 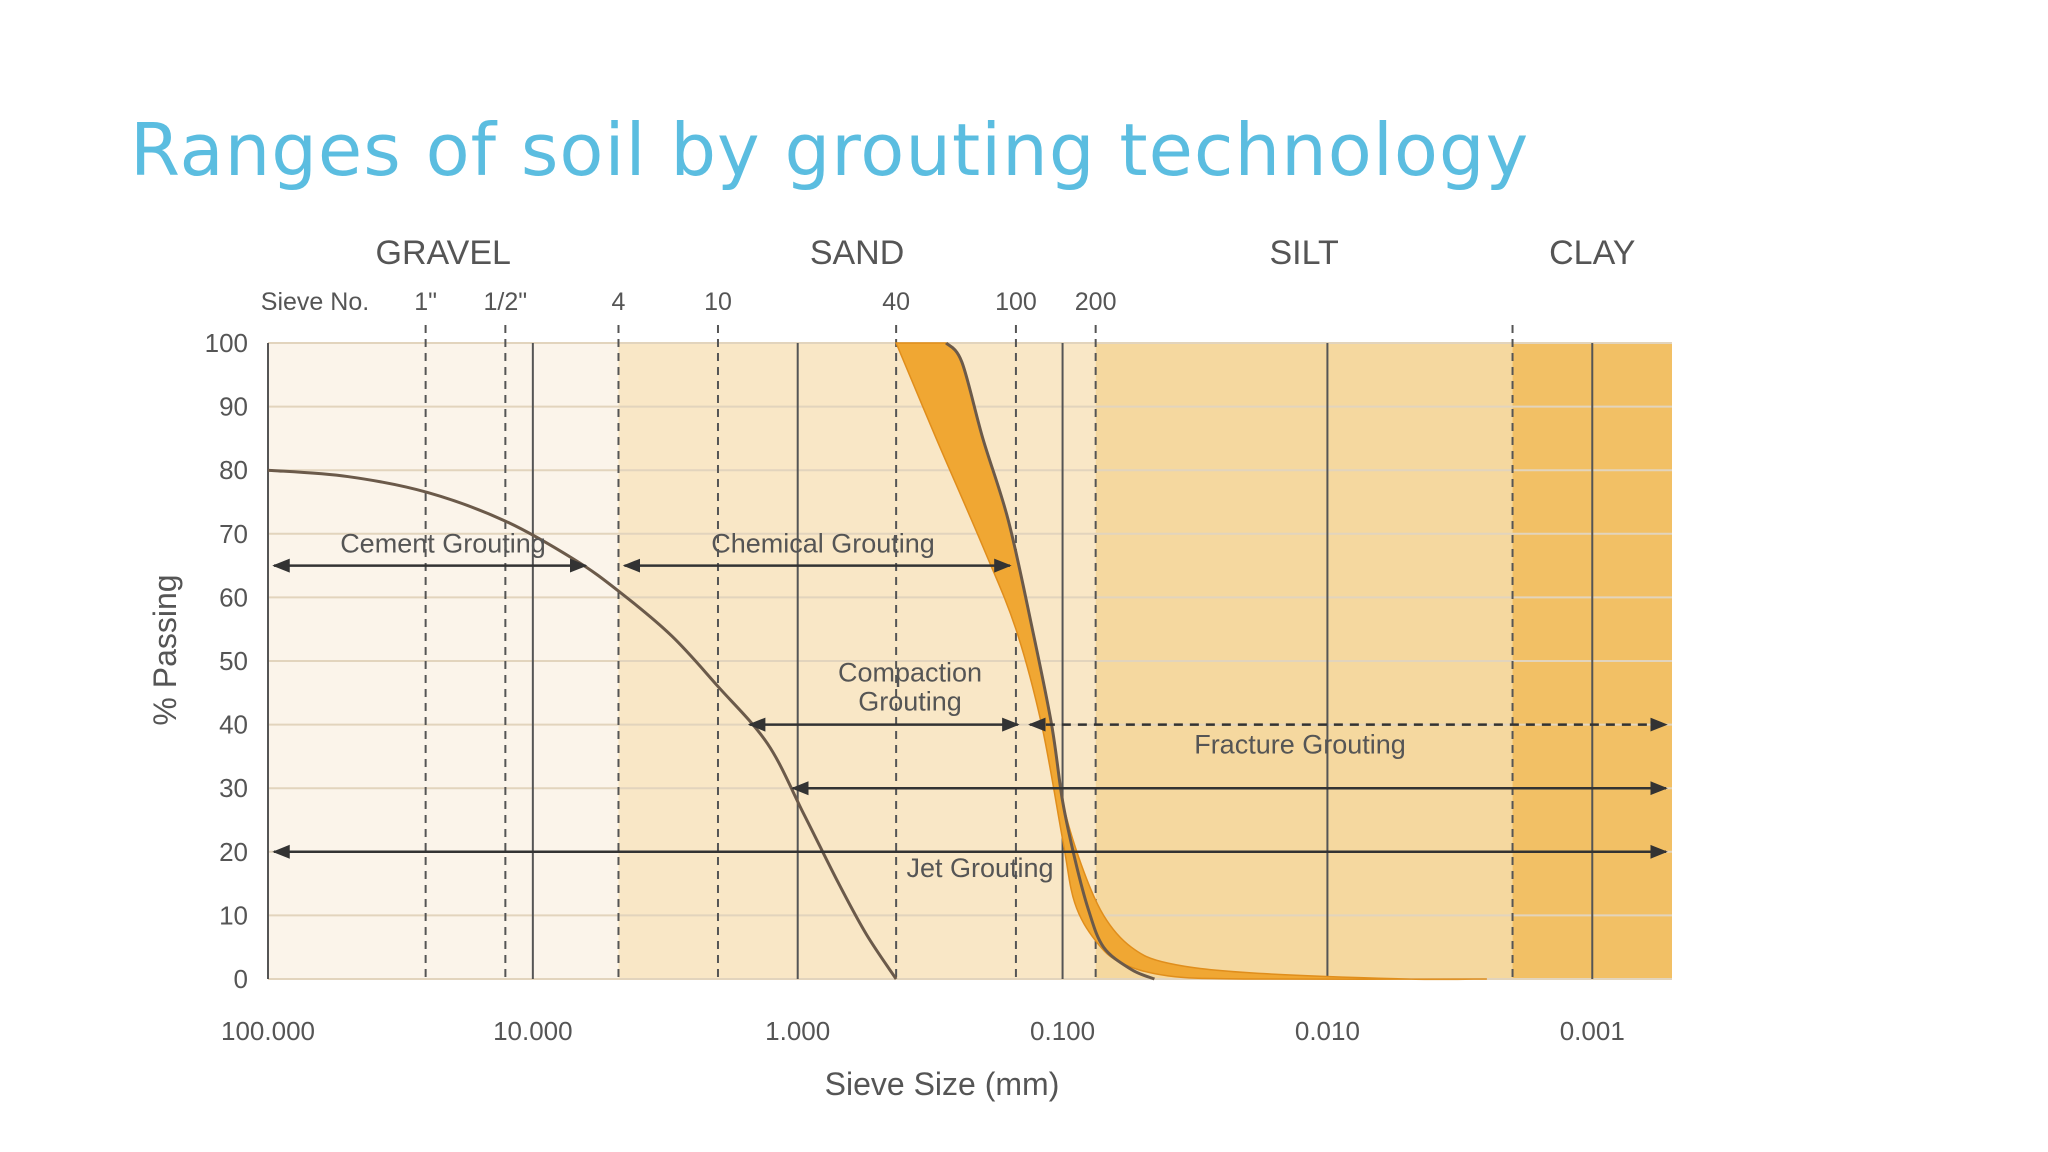 I want to click on zone-label-sand: SAND, so click(x=857, y=253).